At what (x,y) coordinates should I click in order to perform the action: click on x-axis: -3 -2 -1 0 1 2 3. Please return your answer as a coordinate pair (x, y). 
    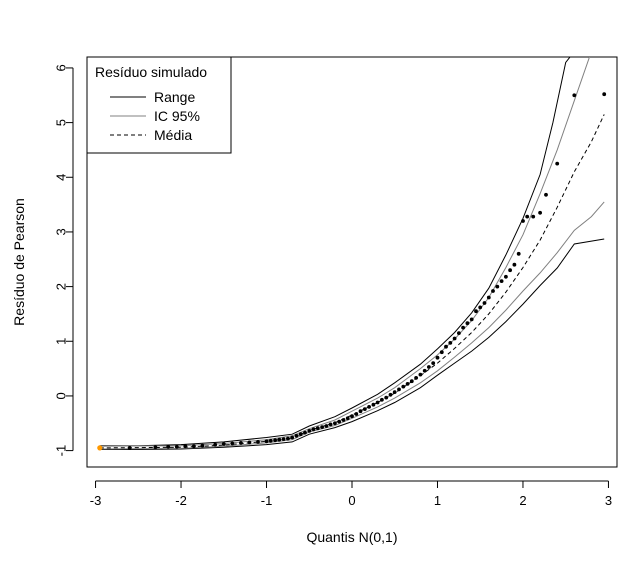
    Looking at the image, I should click on (351, 494).